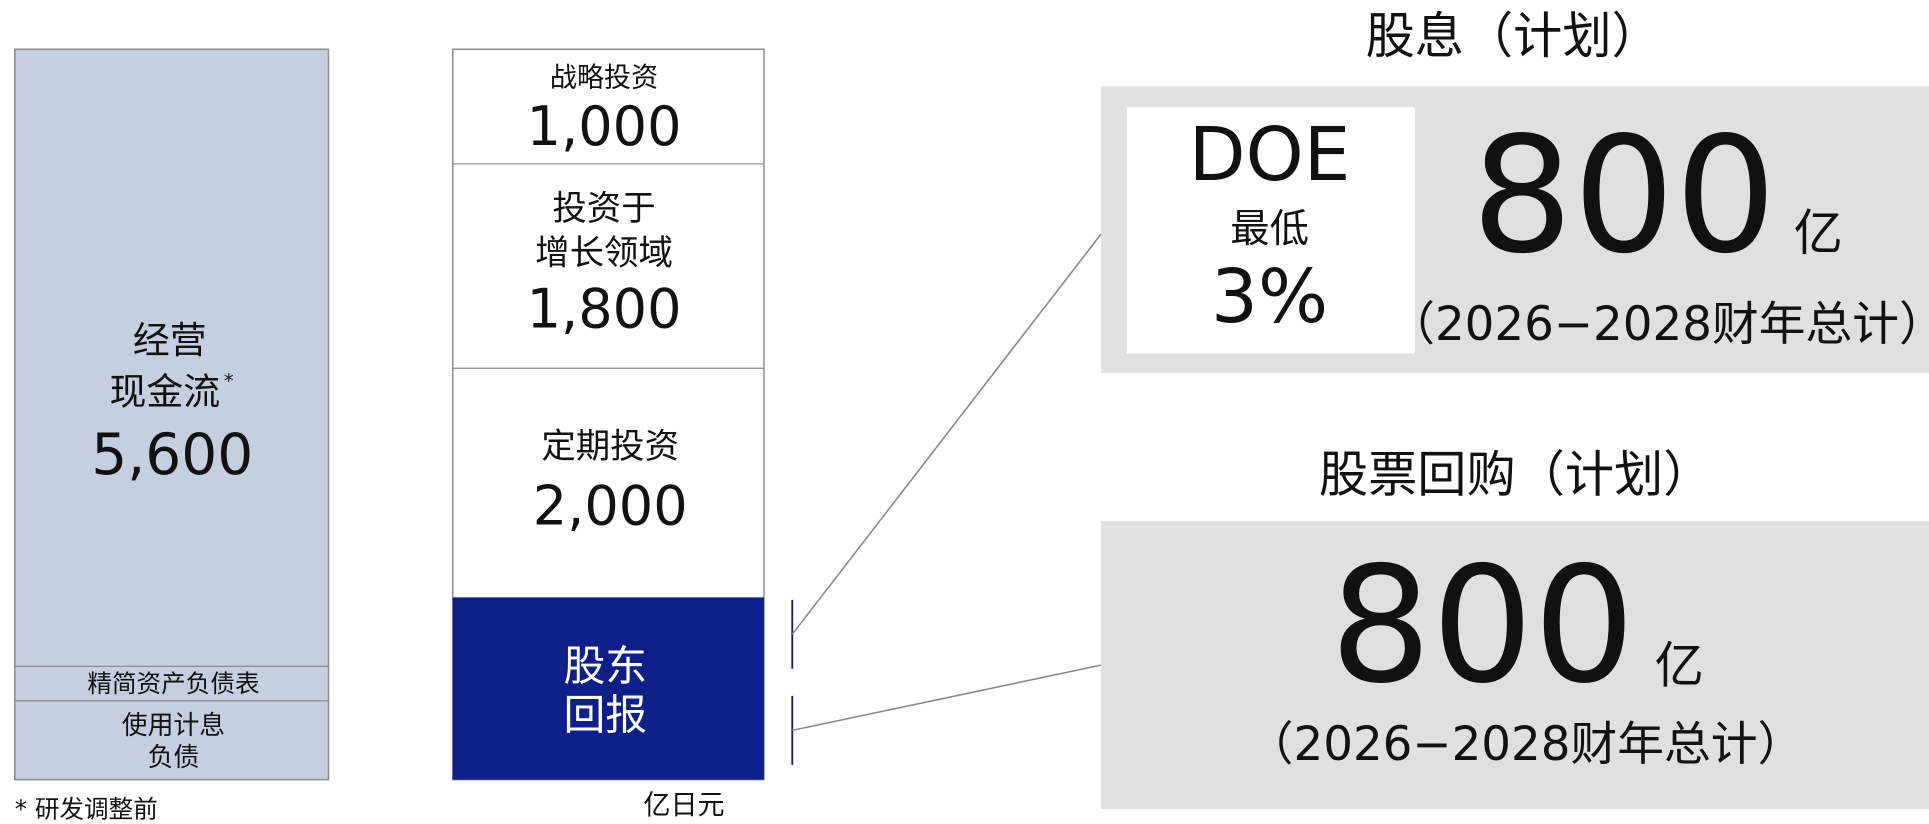  Describe the element at coordinates (174, 758) in the screenshot. I see `label: 负债` at that location.